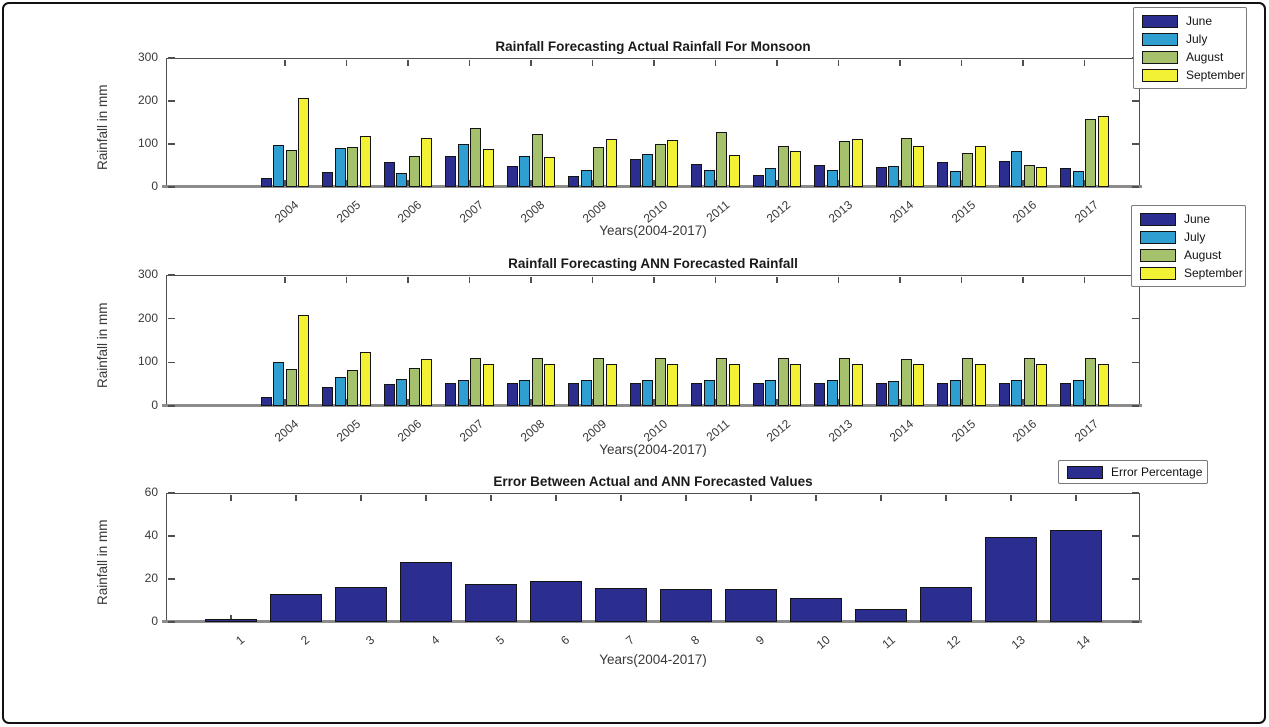 The image size is (1269, 727). What do you see at coordinates (1004, 394) in the screenshot?
I see `bar-june-2016` at bounding box center [1004, 394].